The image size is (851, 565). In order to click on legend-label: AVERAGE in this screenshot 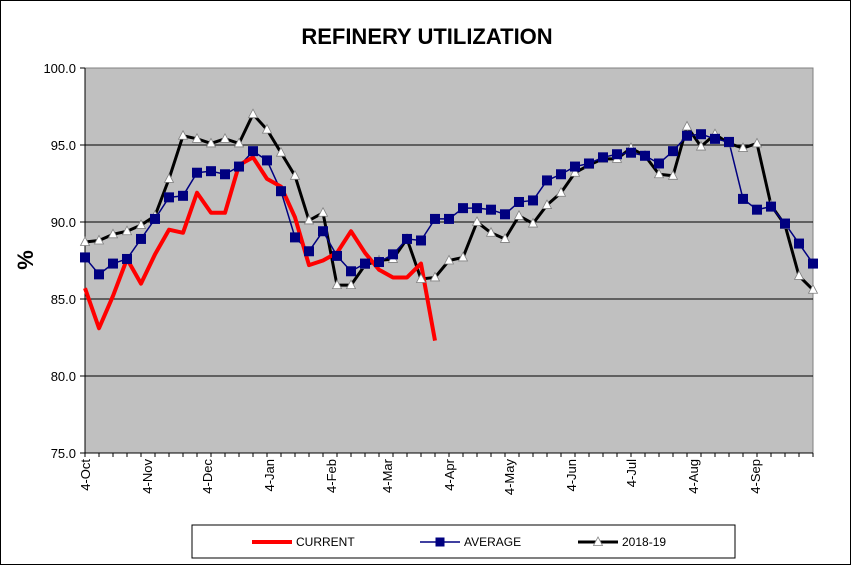, I will do `click(492, 542)`.